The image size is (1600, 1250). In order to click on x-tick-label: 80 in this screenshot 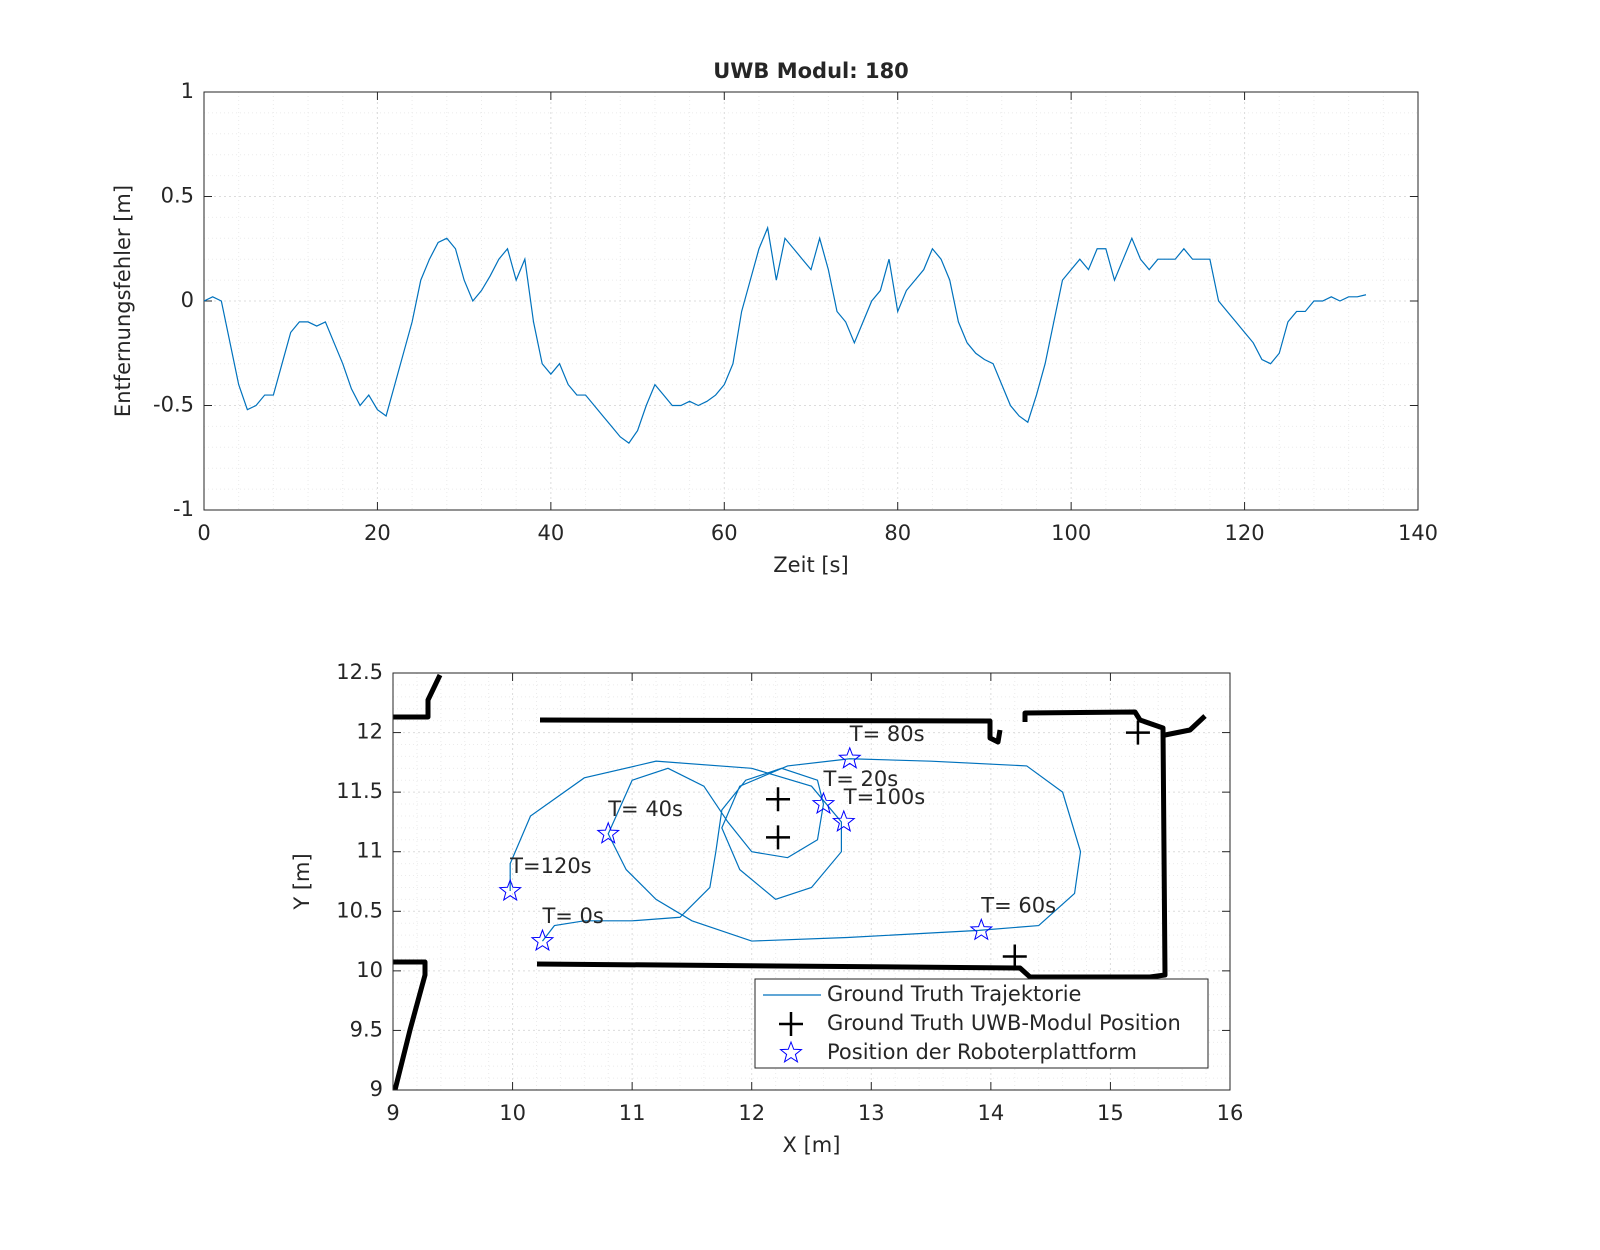, I will do `click(897, 533)`.